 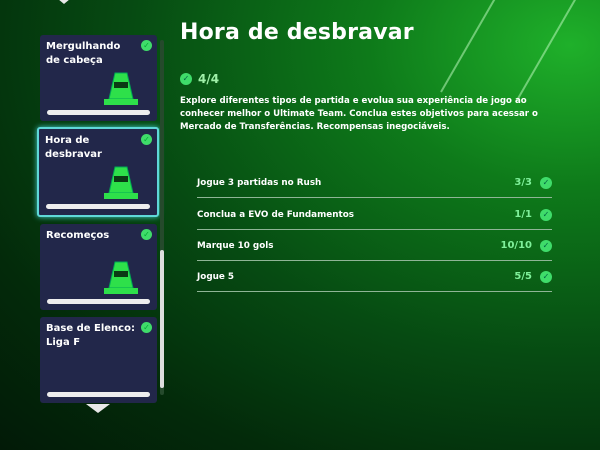 What do you see at coordinates (64, 2) in the screenshot?
I see `scroll-up-arrow-icon` at bounding box center [64, 2].